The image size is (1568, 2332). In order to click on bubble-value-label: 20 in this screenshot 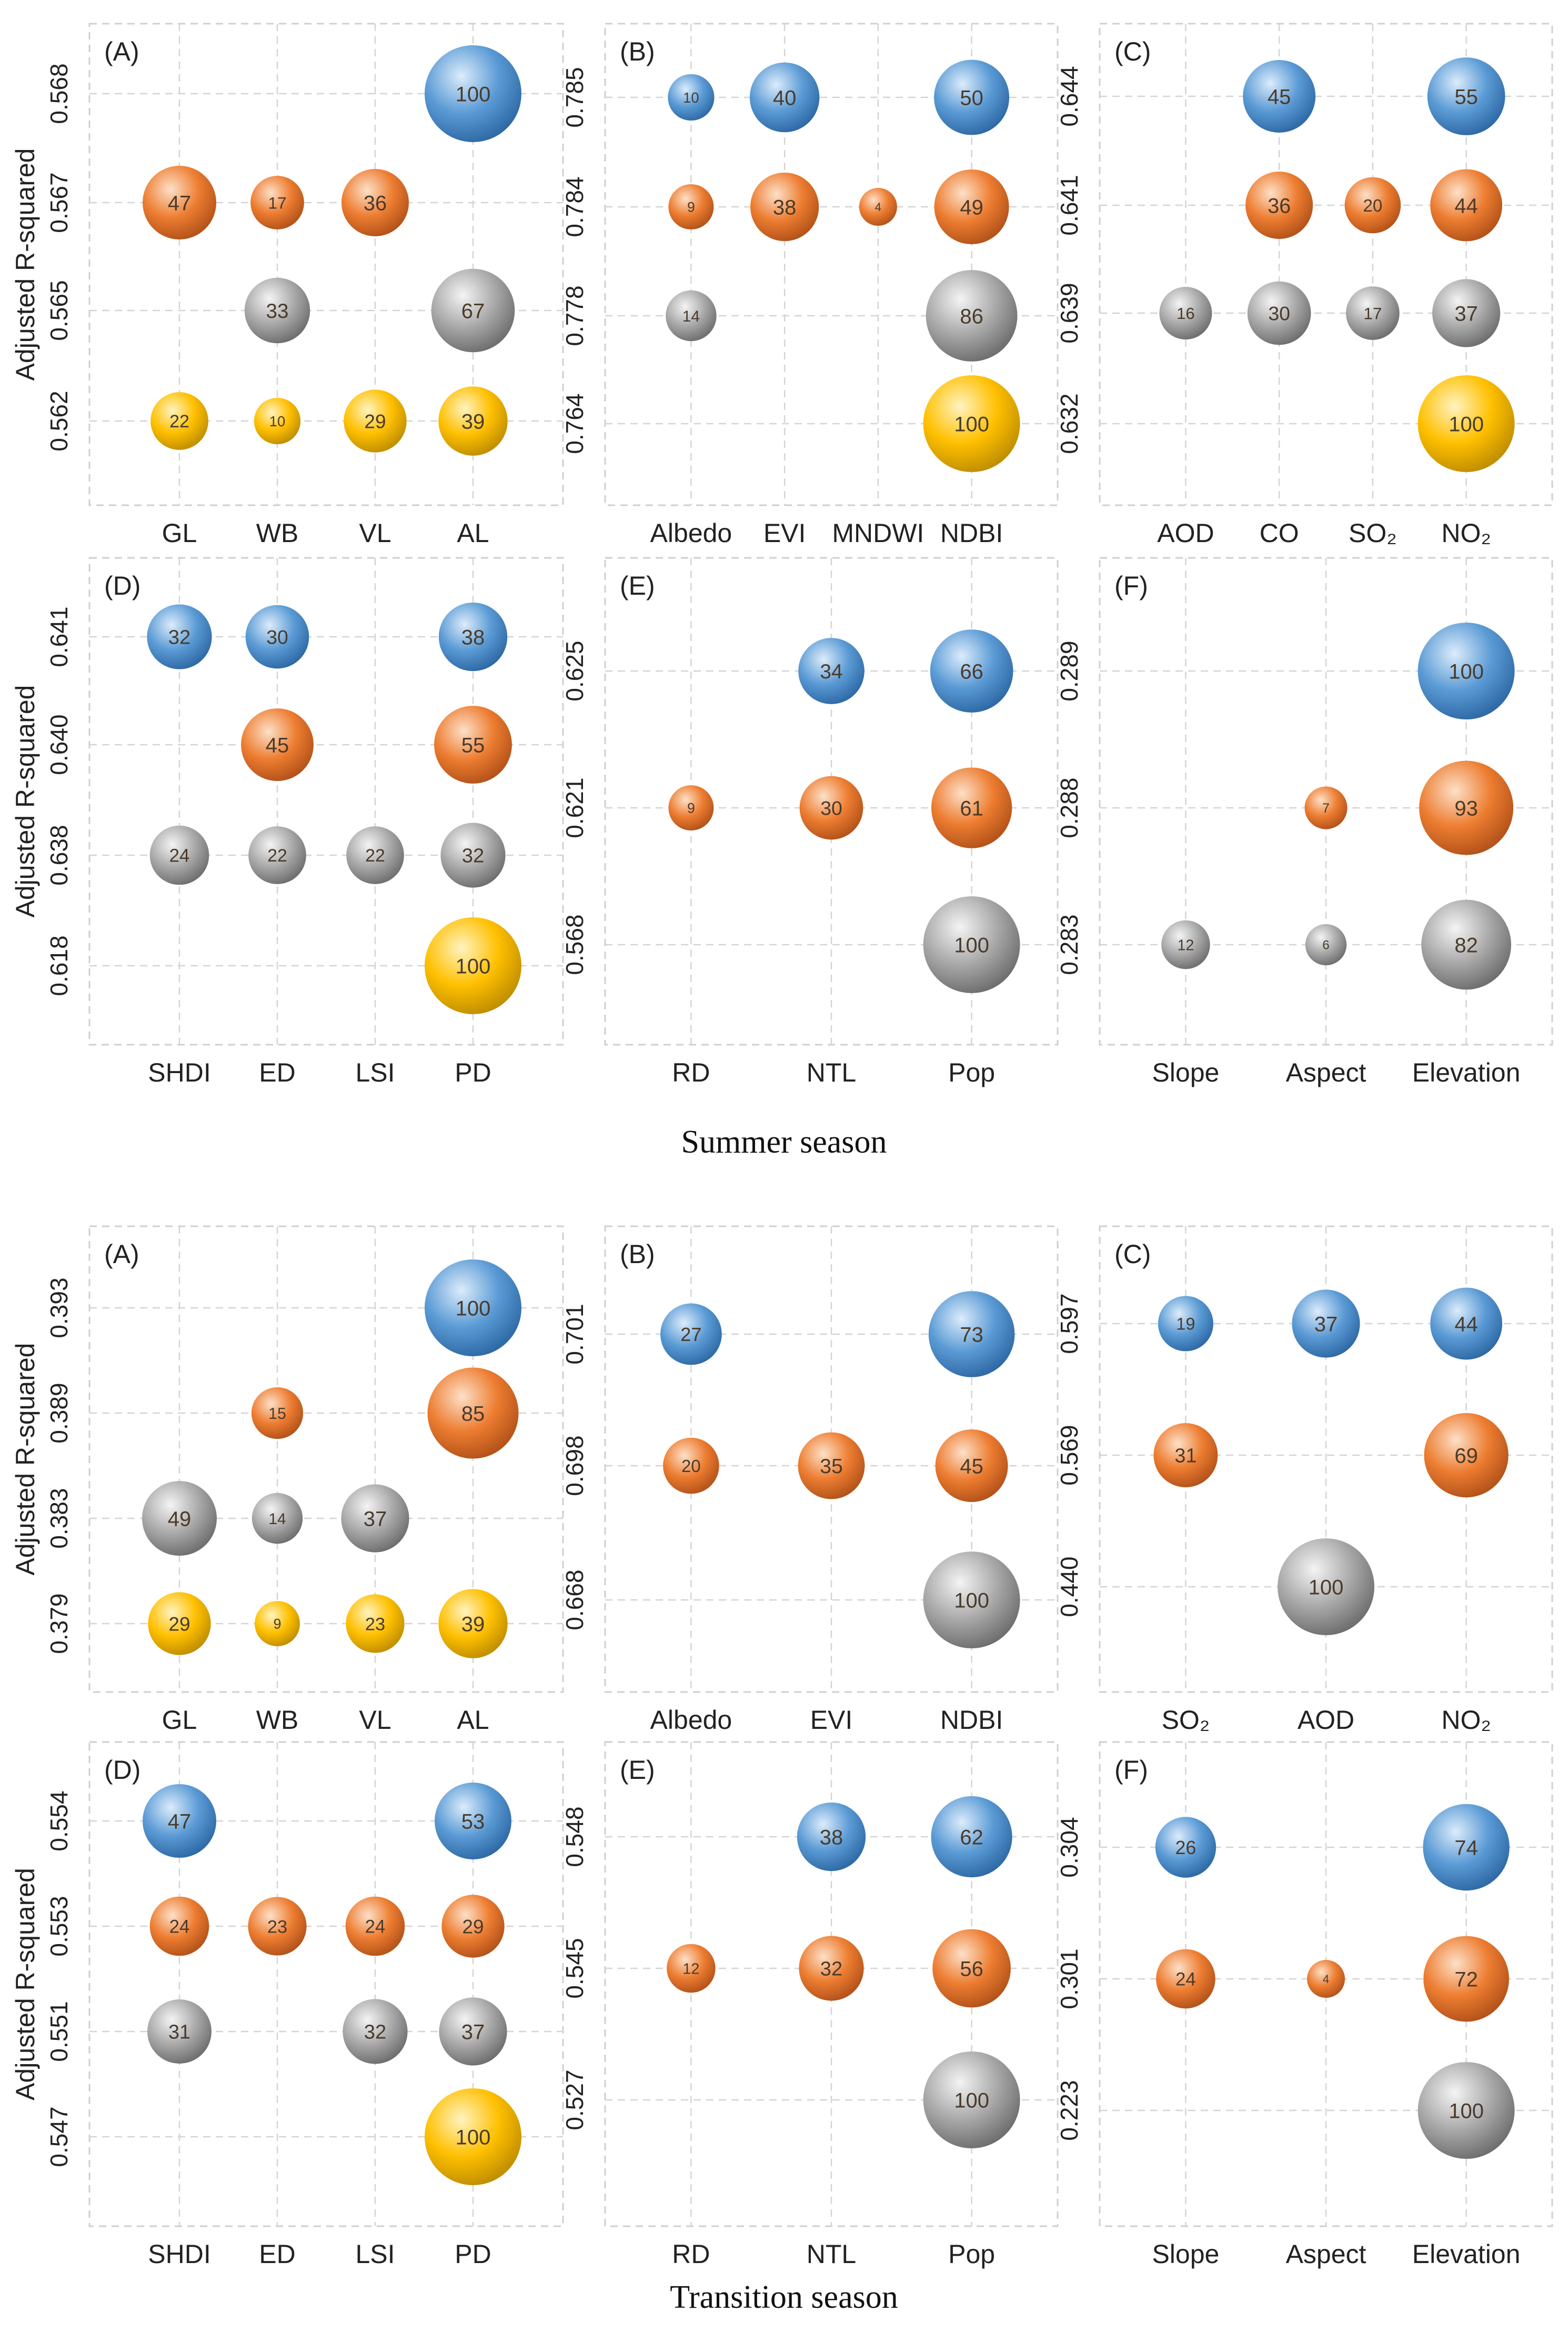, I will do `click(691, 1466)`.